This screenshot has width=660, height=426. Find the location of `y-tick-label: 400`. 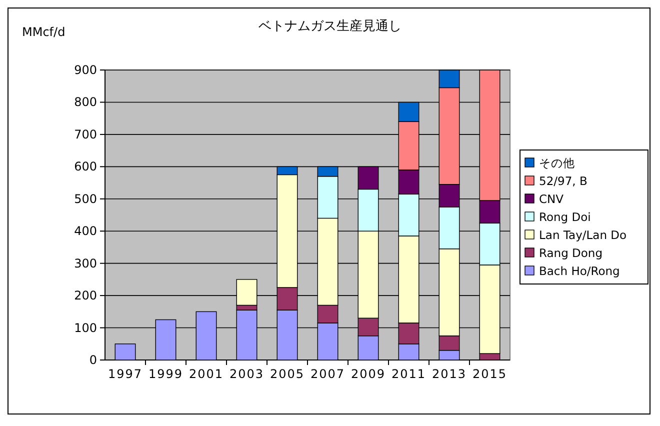

y-tick-label: 400 is located at coordinates (85, 231).